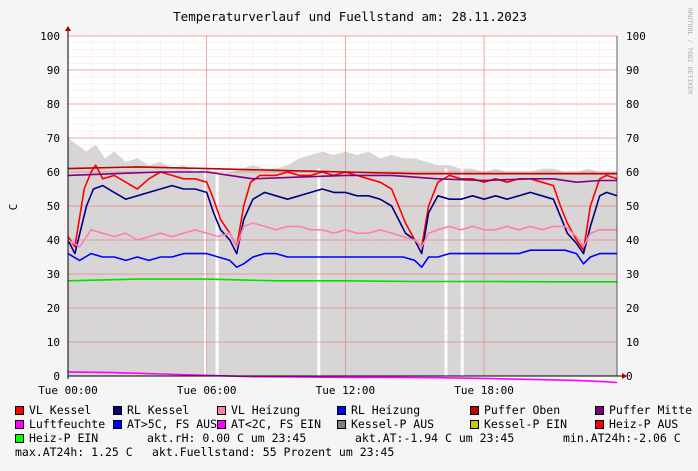 This screenshot has width=698, height=471. I want to click on legend-item-puffer-oben: Puffer Oben, so click(515, 410).